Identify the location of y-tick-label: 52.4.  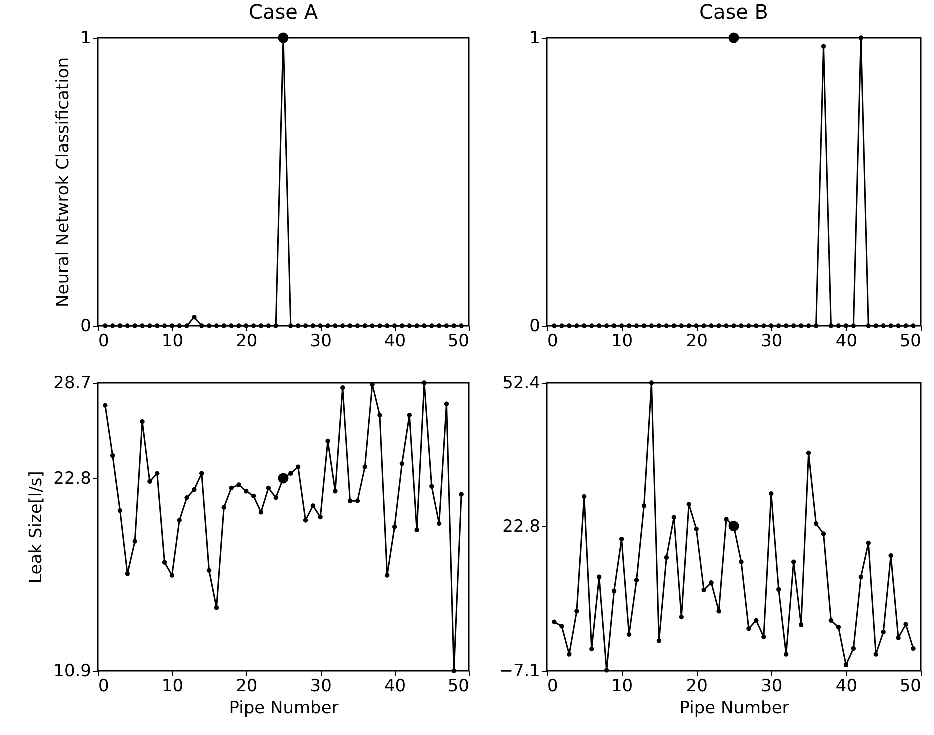
(521, 384).